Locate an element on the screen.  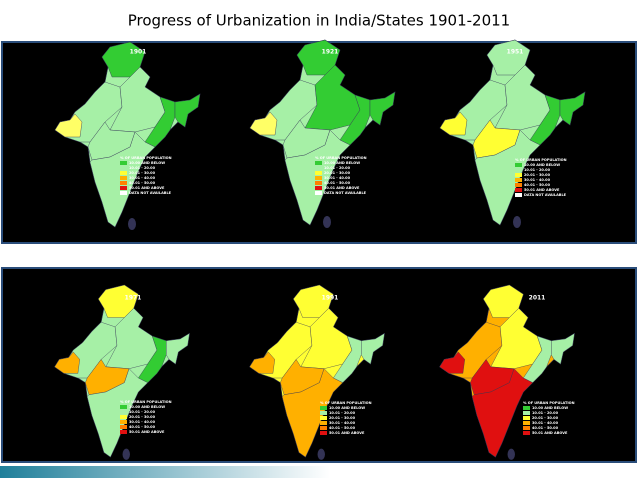
footer-strip is located at coordinates (165, 472).